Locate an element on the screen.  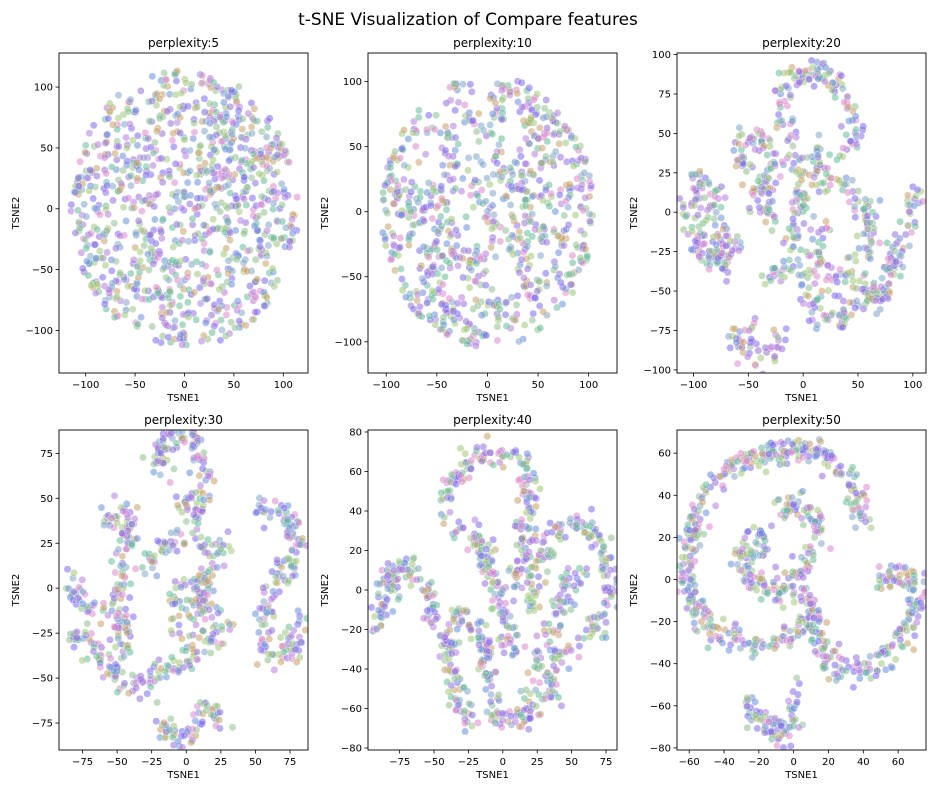
scatter-points is located at coordinates (801, 592).